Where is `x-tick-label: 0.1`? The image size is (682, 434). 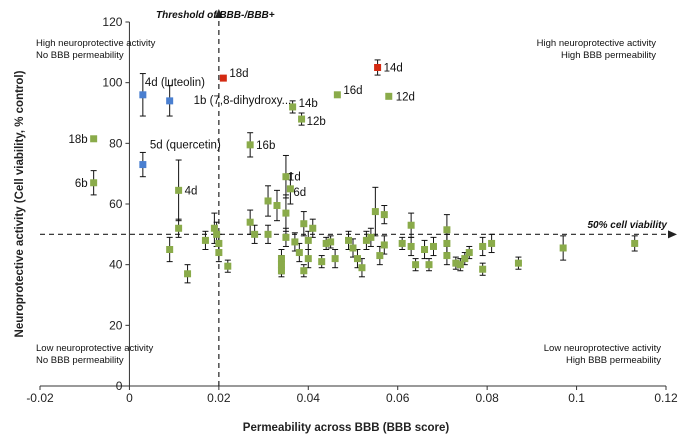
x-tick-label: 0.1 is located at coordinates (576, 398).